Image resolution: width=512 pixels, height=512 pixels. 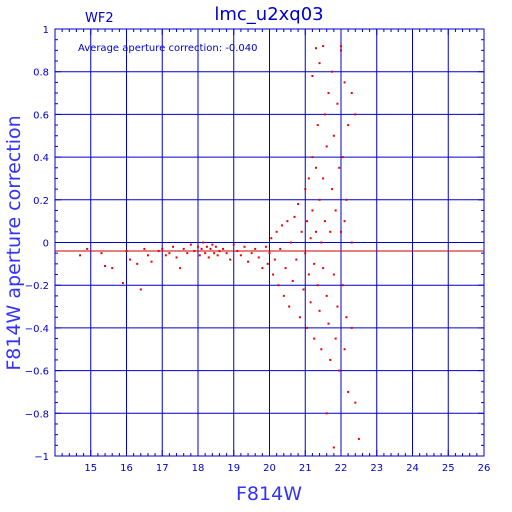 I want to click on y-tick-label: −0.4, so click(x=37, y=329).